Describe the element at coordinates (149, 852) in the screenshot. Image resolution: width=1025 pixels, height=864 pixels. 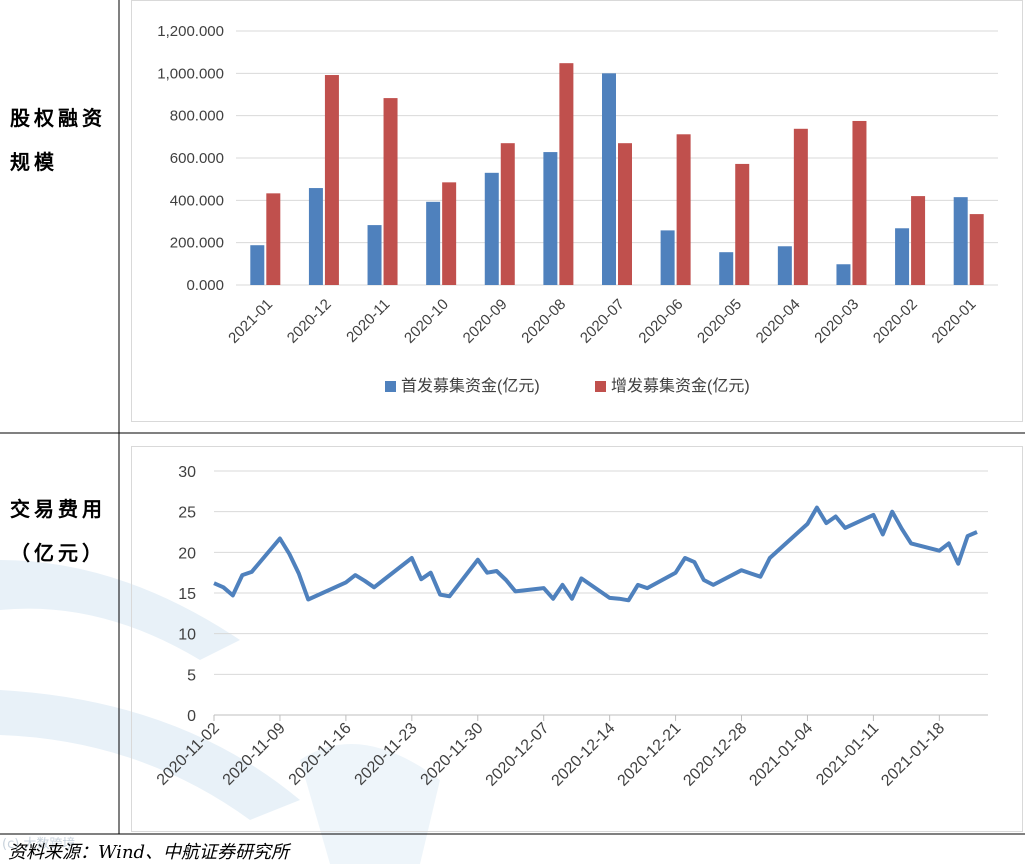
I see `source-note: 资料来源：Wind、中航证券研究所` at that location.